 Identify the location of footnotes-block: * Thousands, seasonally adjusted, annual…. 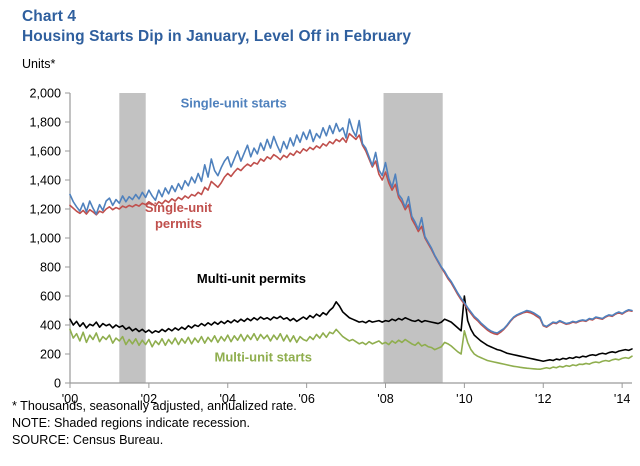
(322, 423).